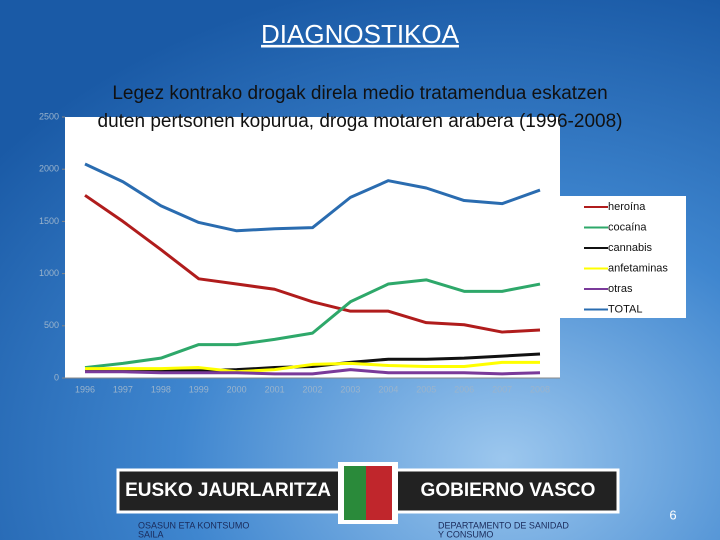 The image size is (720, 540). Describe the element at coordinates (56, 377) in the screenshot. I see `y-tick-label: 0` at that location.